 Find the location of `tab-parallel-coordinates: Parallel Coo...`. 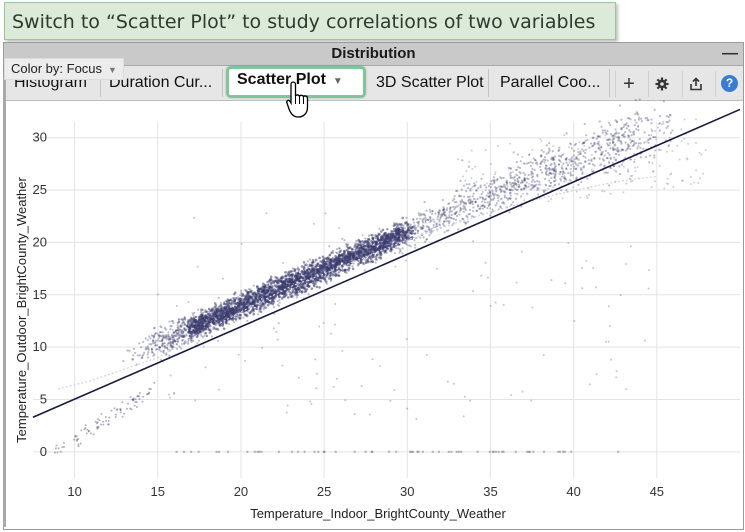

tab-parallel-coordinates: Parallel Coo... is located at coordinates (551, 83).